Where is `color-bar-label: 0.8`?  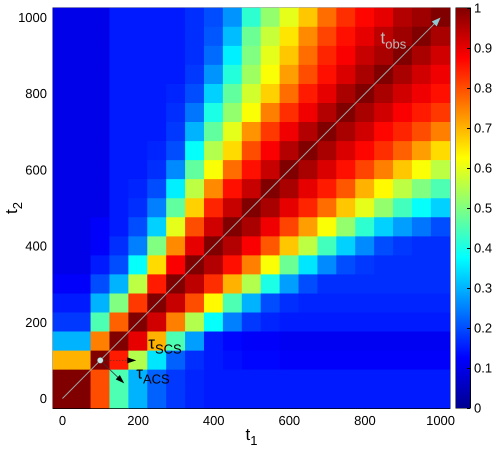 color-bar-label: 0.8 is located at coordinates (483, 88).